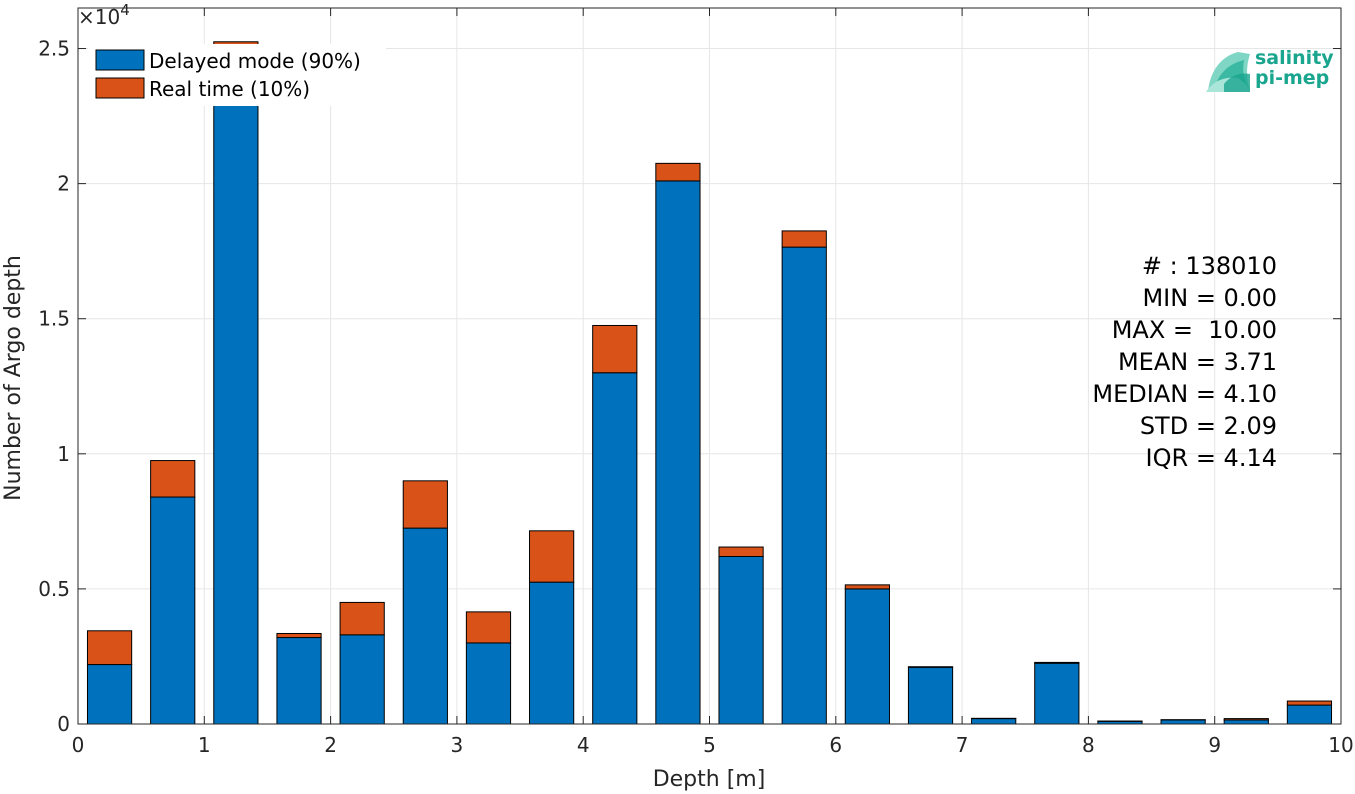  What do you see at coordinates (54, 49) in the screenshot?
I see `y-tick-label: 2.5` at bounding box center [54, 49].